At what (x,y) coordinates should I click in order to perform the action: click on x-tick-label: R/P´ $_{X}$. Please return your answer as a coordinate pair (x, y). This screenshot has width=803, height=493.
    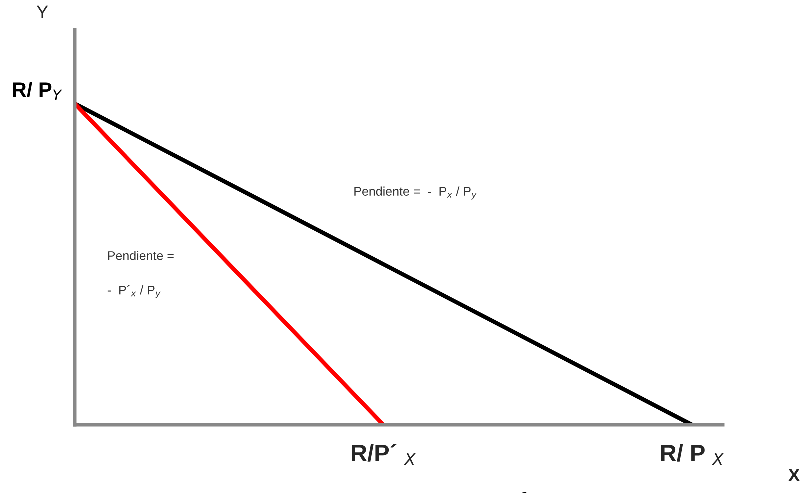
    Looking at the image, I should click on (384, 455).